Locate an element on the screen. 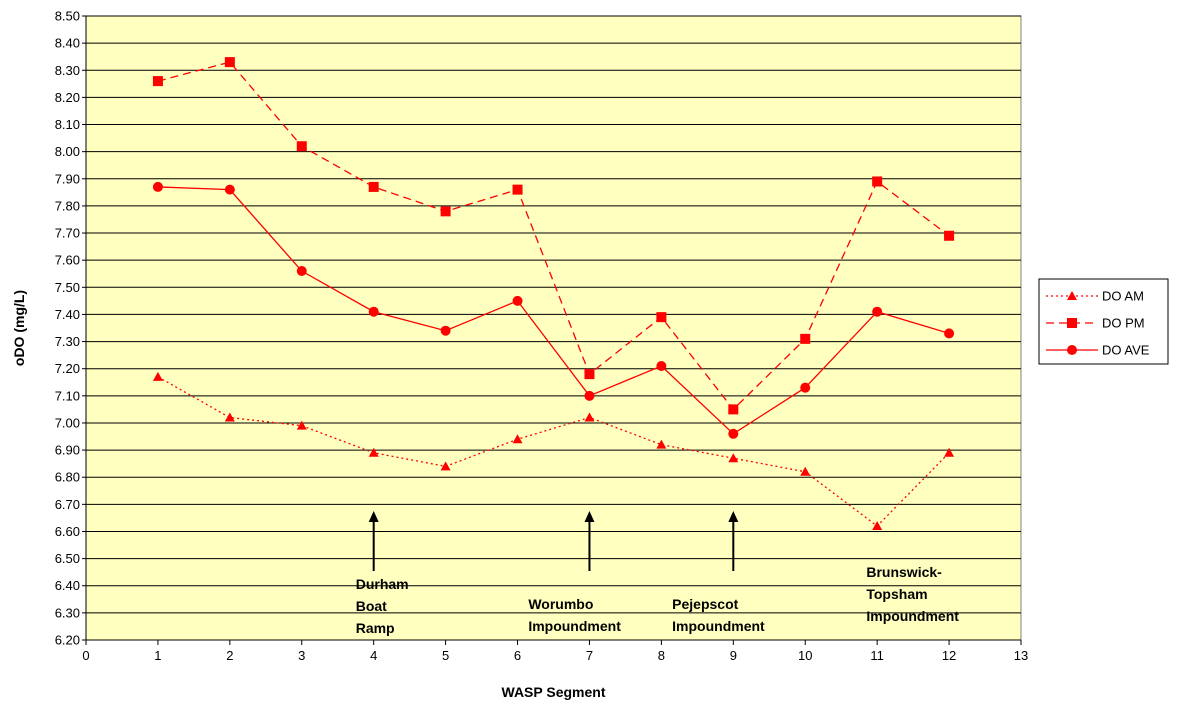  annotation-label-line: Pejepscot is located at coordinates (705, 604).